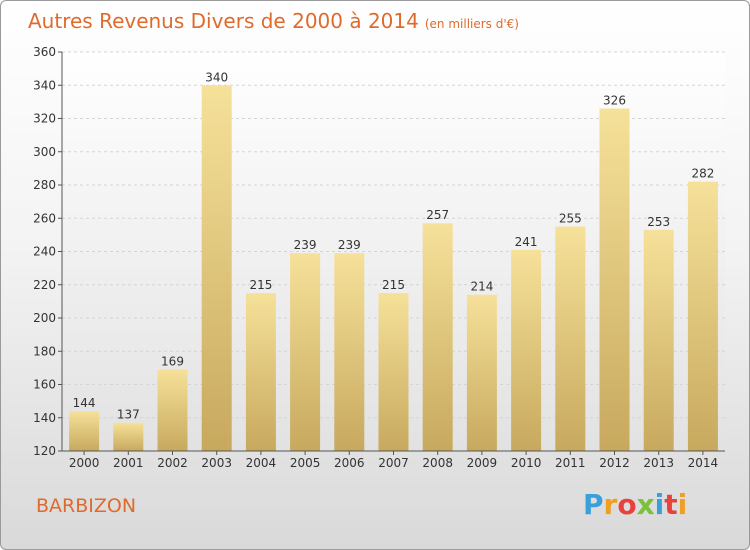  I want to click on logo-letter: o, so click(627, 504).